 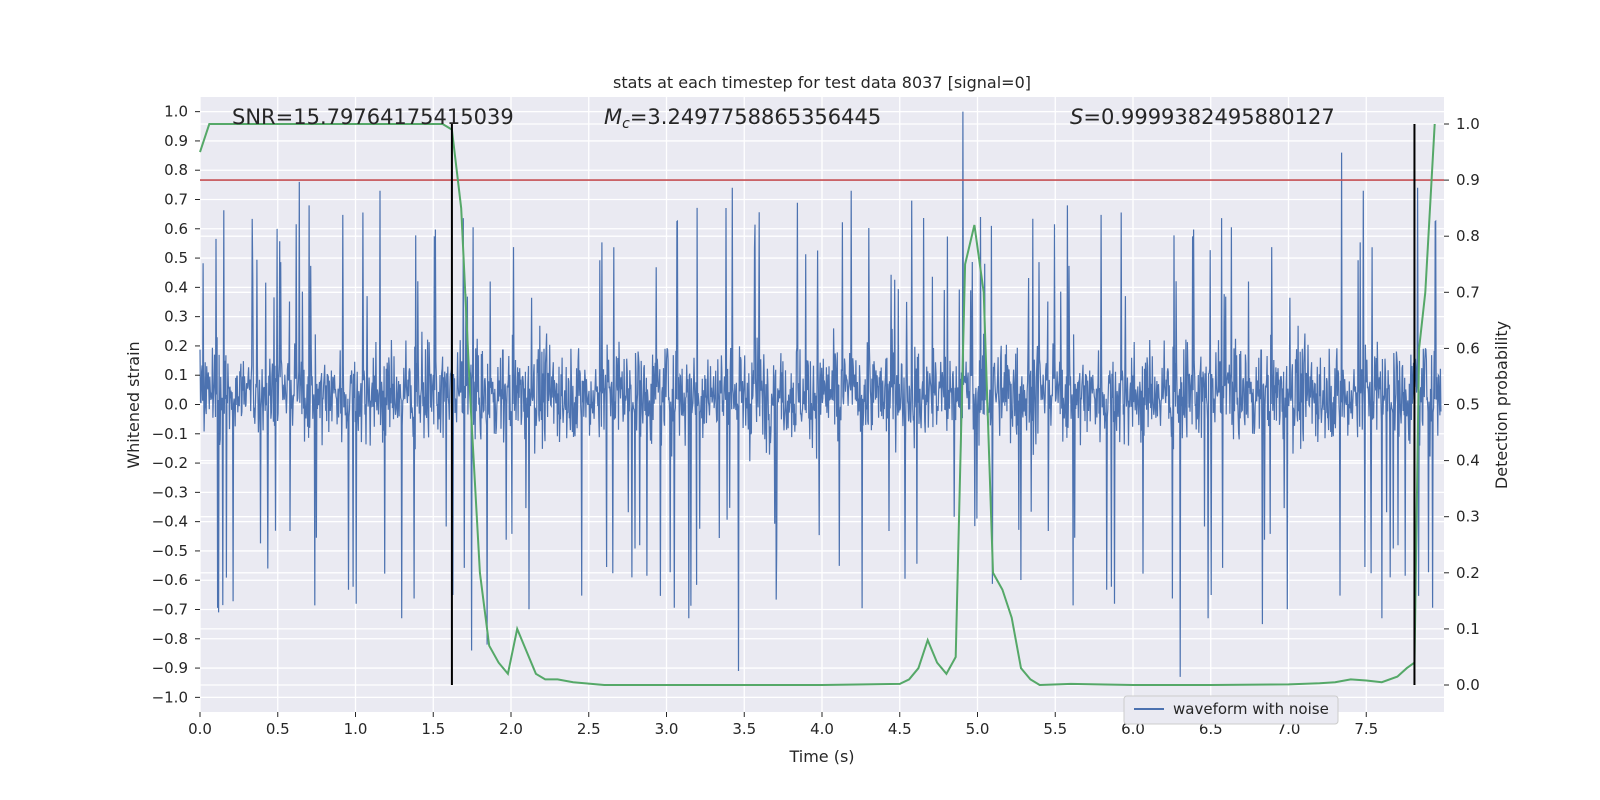 I want to click on chirp-mass-subscript: c, so click(x=626, y=124).